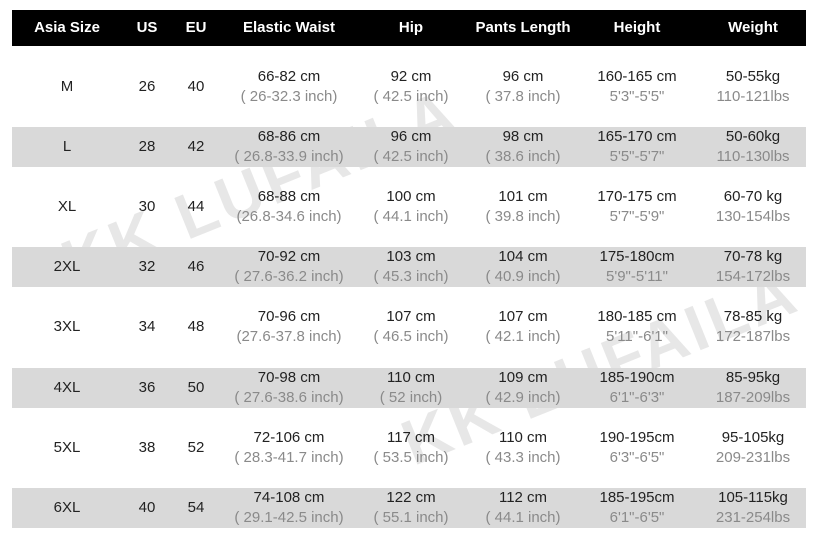 The width and height of the screenshot is (819, 550). What do you see at coordinates (522, 388) in the screenshot?
I see `cell-pants-length: 109 cm ( 42.9 inch)` at bounding box center [522, 388].